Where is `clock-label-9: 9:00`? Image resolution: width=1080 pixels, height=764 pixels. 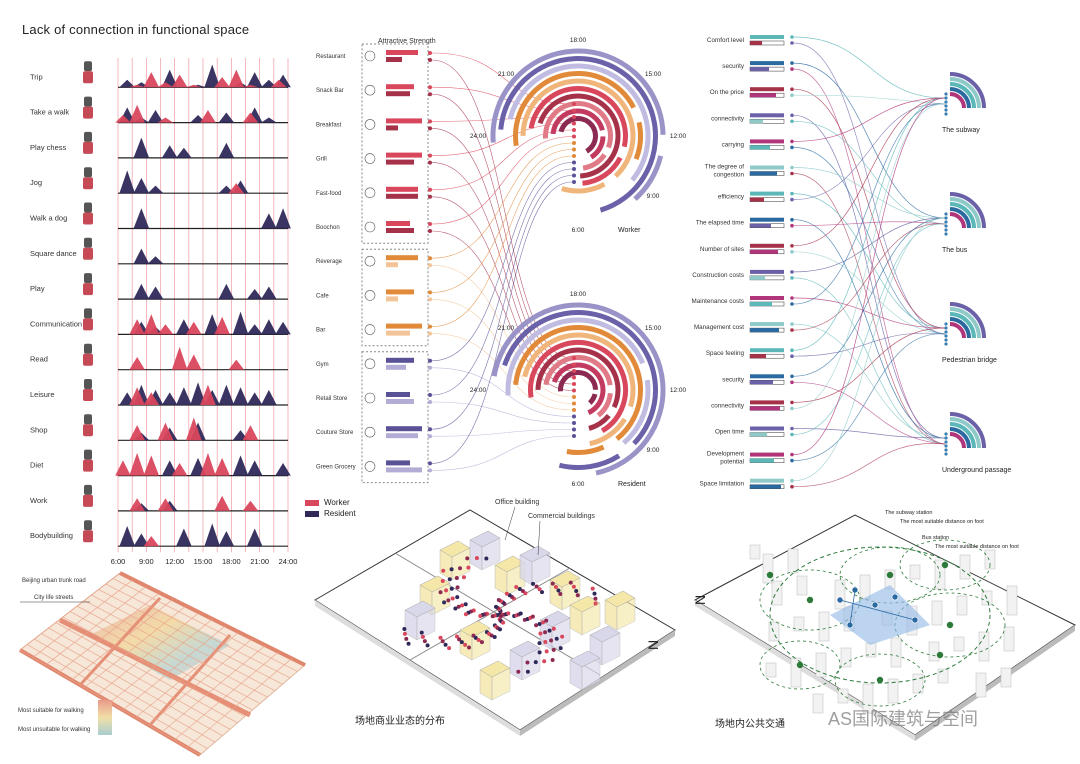
clock-label-9: 9:00 is located at coordinates (653, 450).